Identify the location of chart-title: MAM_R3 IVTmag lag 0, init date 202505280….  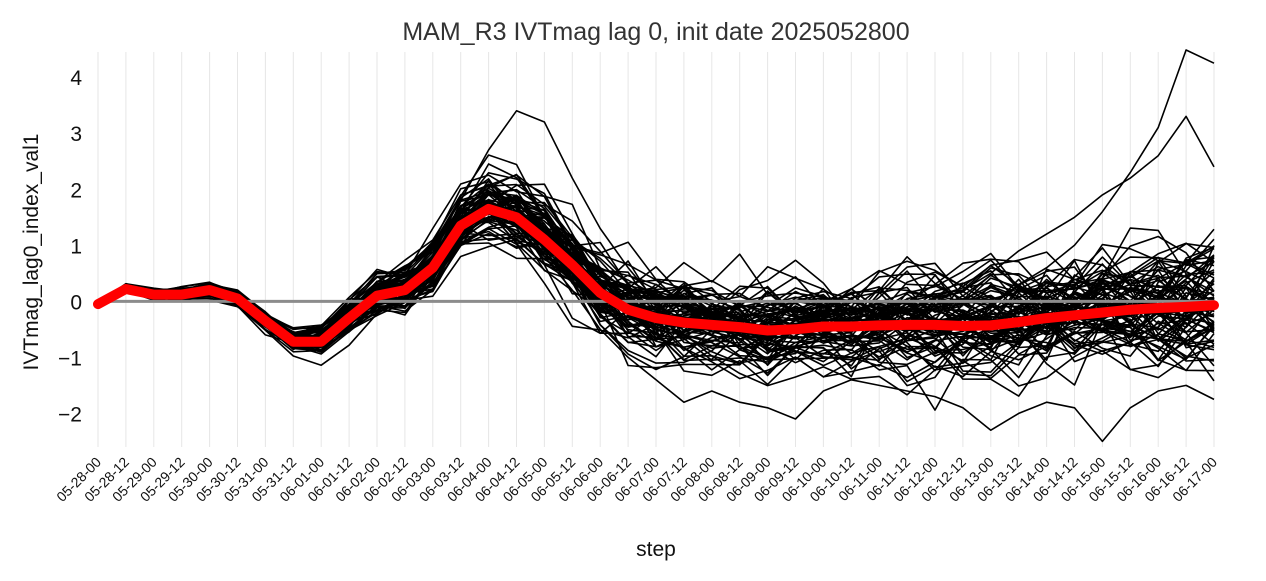
(655, 32).